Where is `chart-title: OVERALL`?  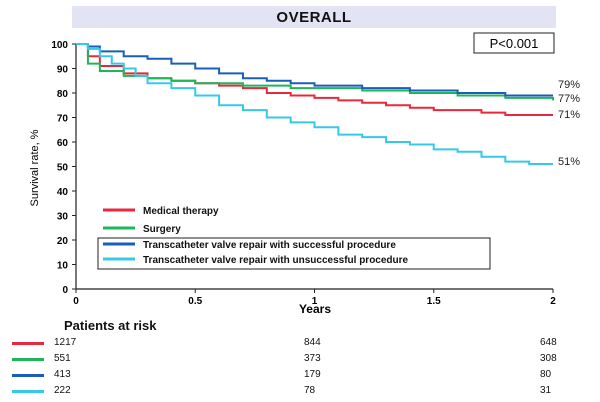
chart-title: OVERALL is located at coordinates (314, 17).